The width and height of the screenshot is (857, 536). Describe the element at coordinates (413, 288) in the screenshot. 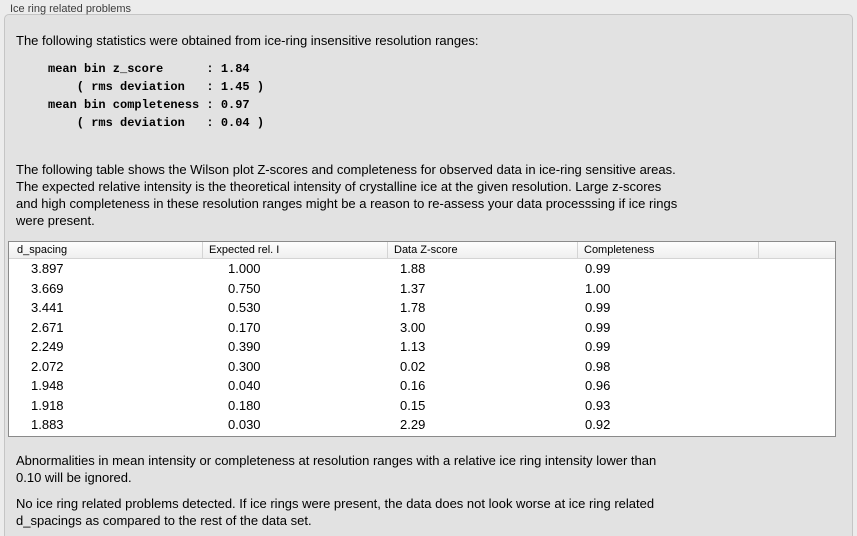

I see `table-cell: 1.37` at that location.